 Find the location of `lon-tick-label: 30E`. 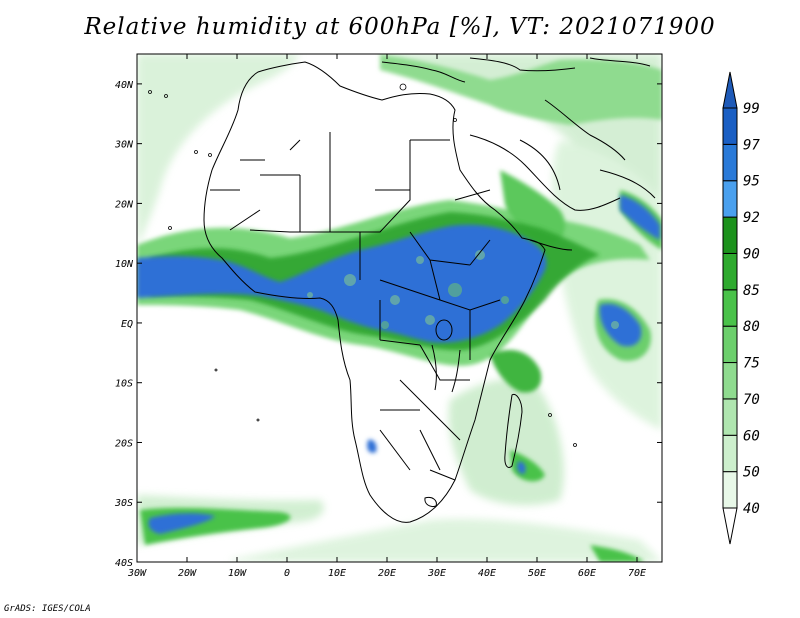

lon-tick-label: 30E is located at coordinates (436, 573).